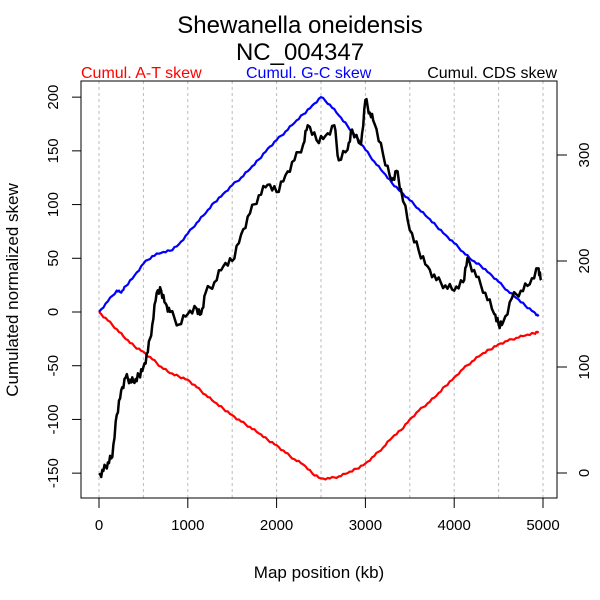 Image resolution: width=600 pixels, height=600 pixels. I want to click on x-tick-label: 0, so click(99, 525).